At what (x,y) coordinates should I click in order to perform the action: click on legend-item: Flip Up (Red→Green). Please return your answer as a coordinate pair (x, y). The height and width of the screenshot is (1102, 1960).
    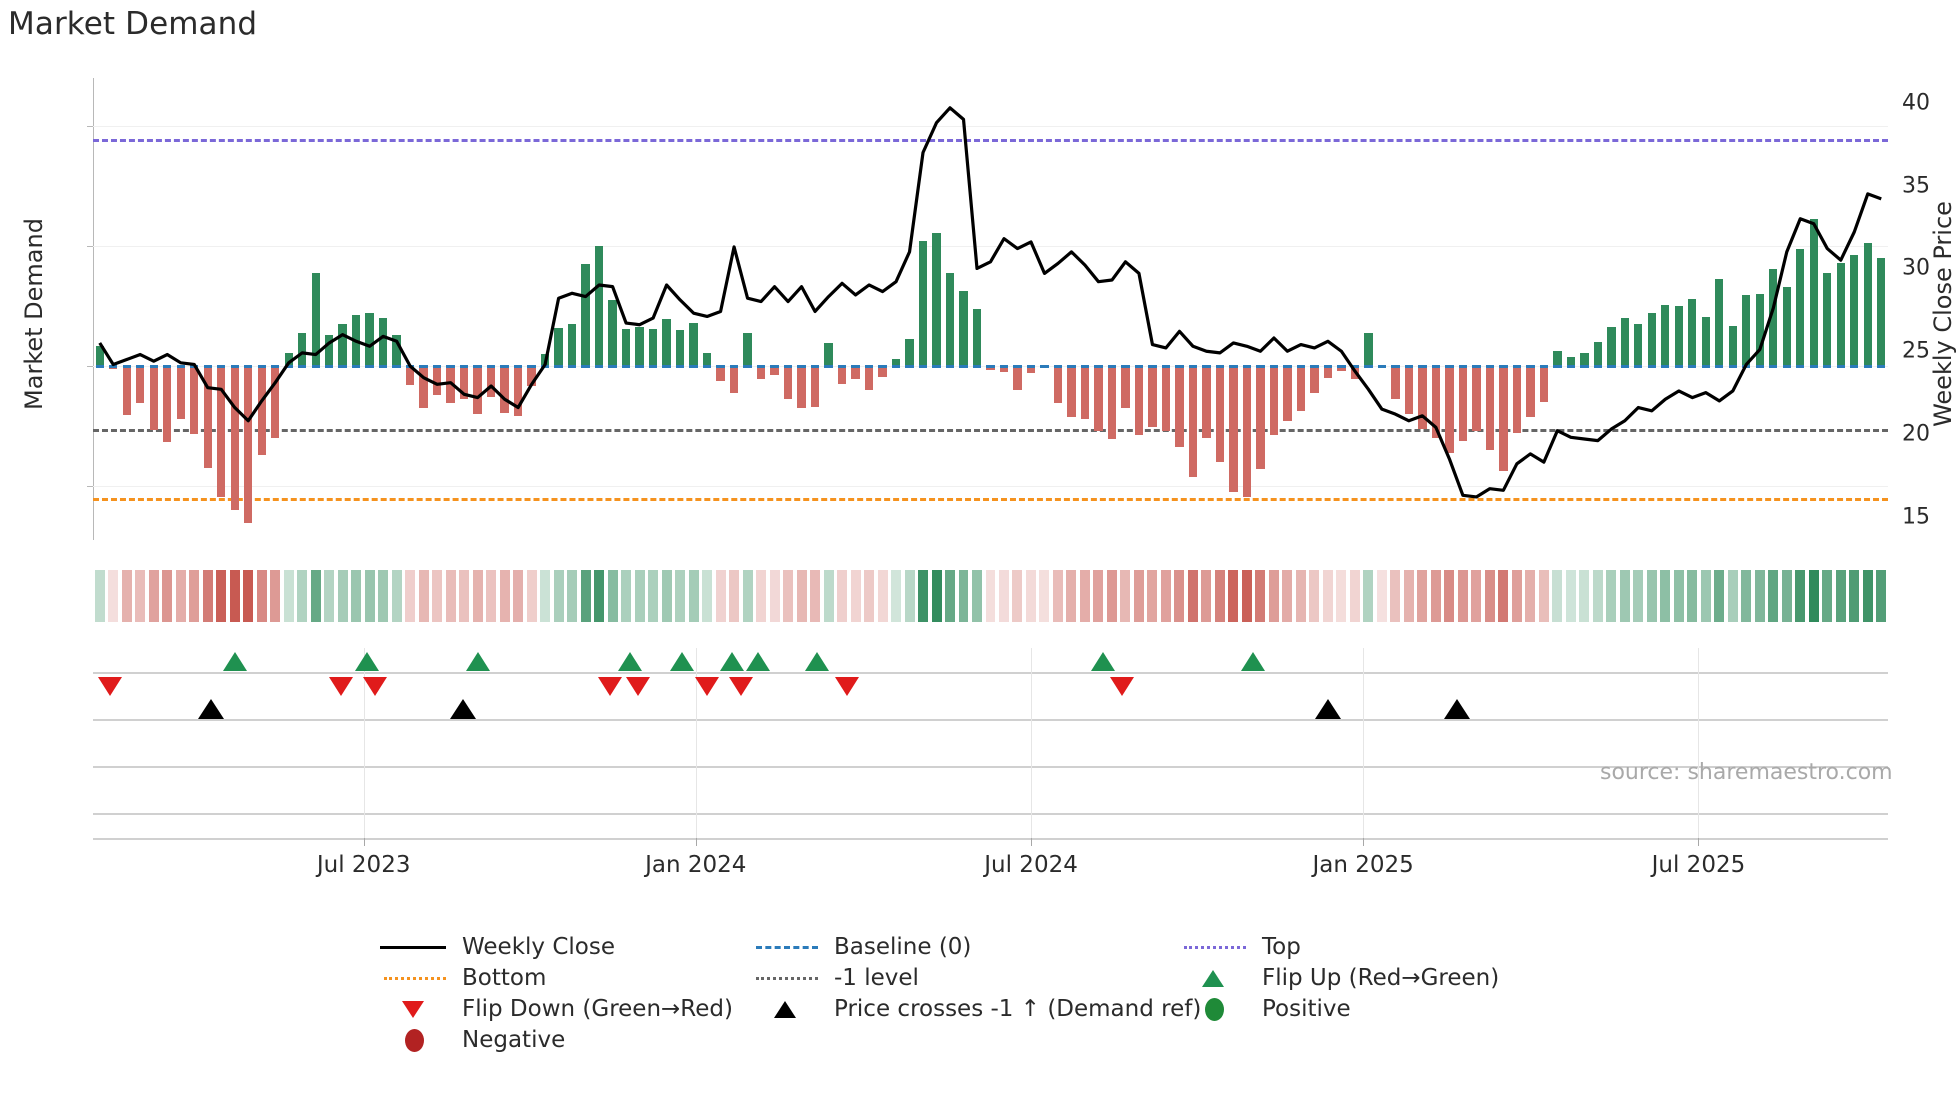
    Looking at the image, I should click on (1339, 978).